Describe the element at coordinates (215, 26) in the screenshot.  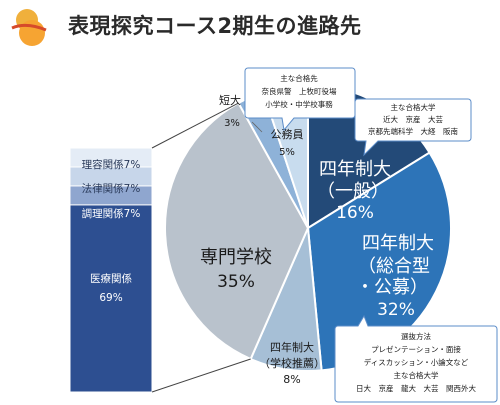
I see `page-title: 表現探究コース2期生の進路先` at that location.